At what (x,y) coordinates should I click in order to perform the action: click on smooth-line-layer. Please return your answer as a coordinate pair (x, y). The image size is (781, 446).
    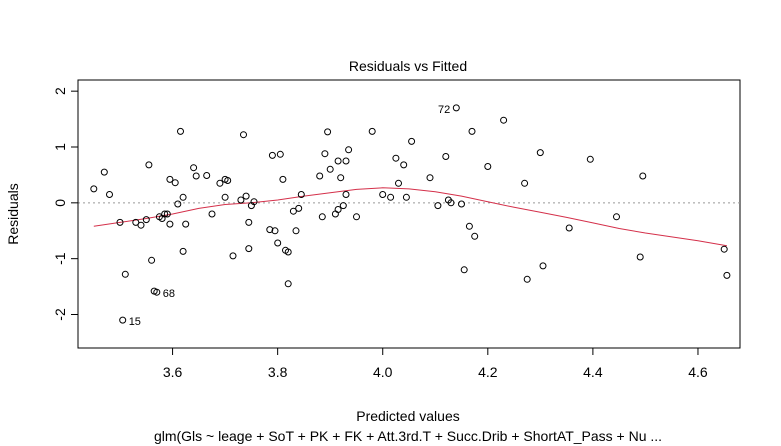
    Looking at the image, I should click on (410, 217).